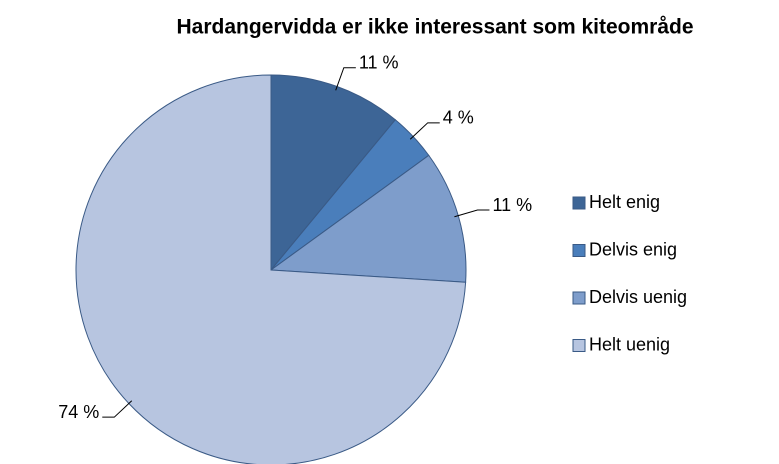 This screenshot has width=779, height=464. I want to click on legend-label: Helt enig, so click(624, 202).